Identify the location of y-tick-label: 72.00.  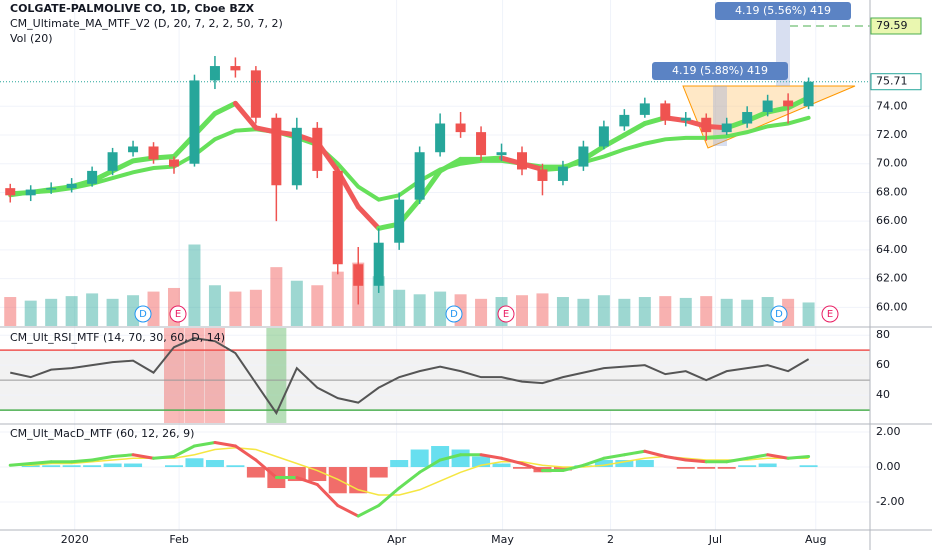
(892, 134).